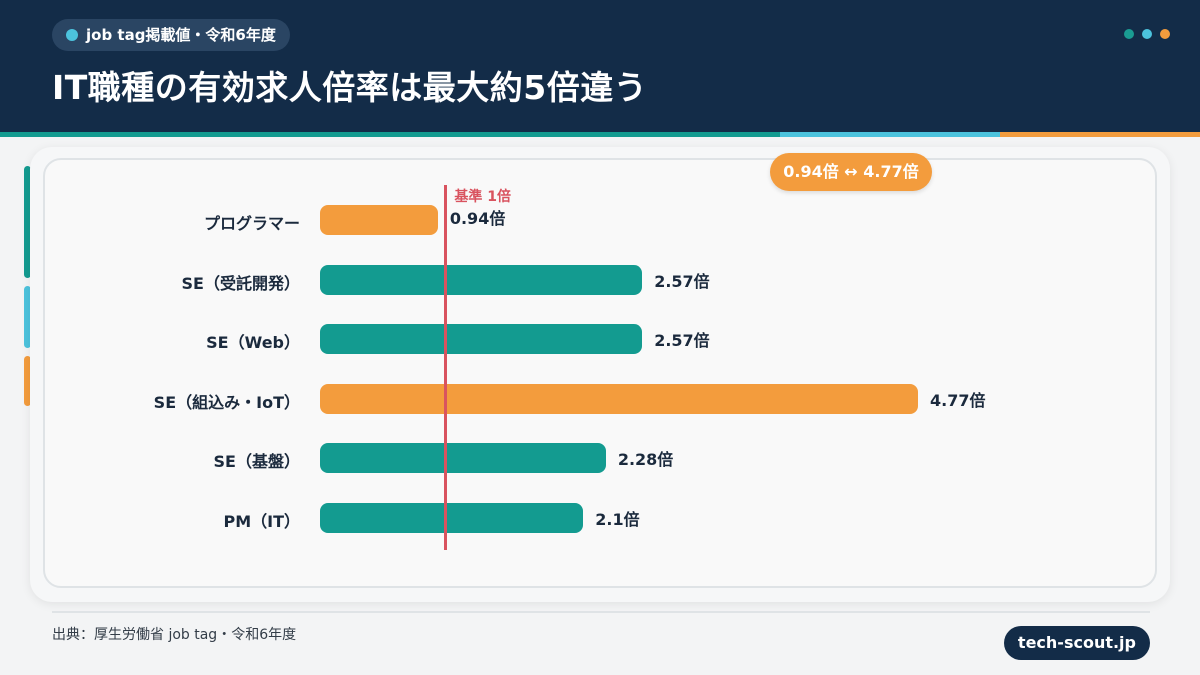 This screenshot has height=675, width=1200. I want to click on source-badge: job tag掲載値・令和6年度, so click(171, 35).